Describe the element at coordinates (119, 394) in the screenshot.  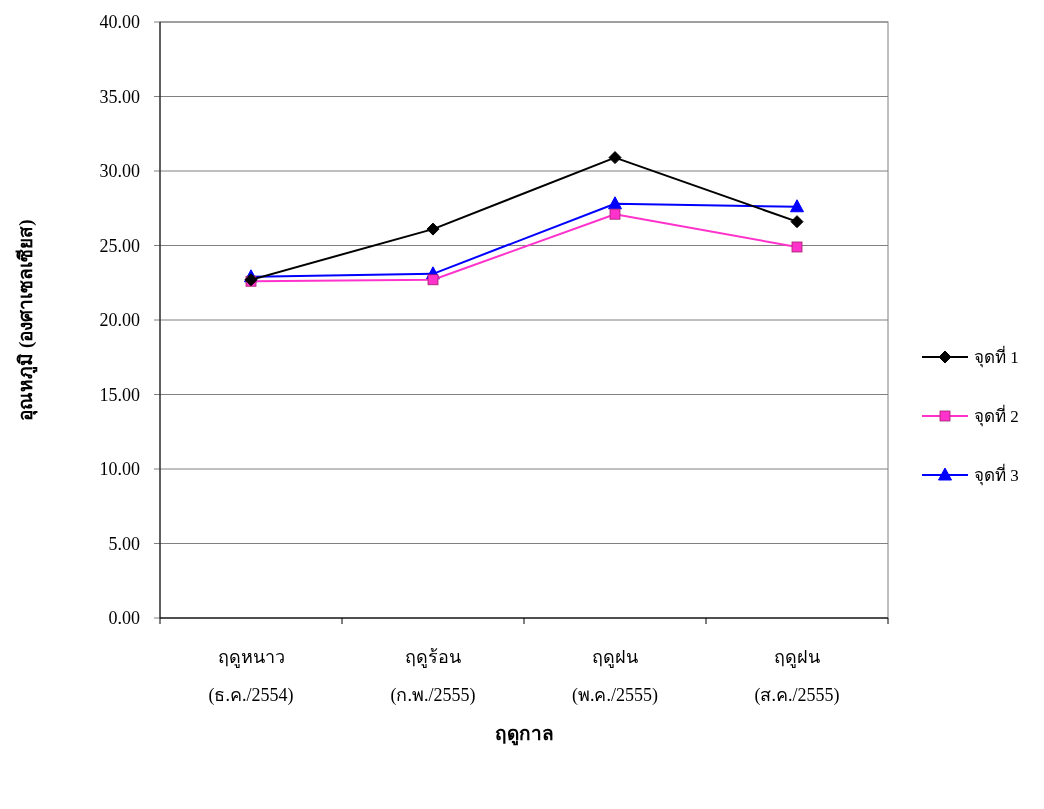
I see `y-tick-label: 15.00` at that location.